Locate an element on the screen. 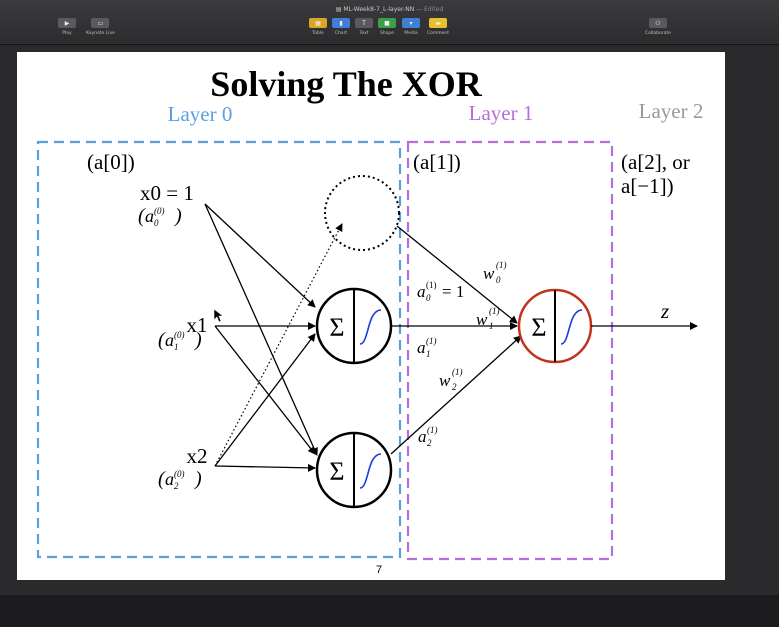 The image size is (779, 627). play-button: ▶ Play is located at coordinates (67, 27).